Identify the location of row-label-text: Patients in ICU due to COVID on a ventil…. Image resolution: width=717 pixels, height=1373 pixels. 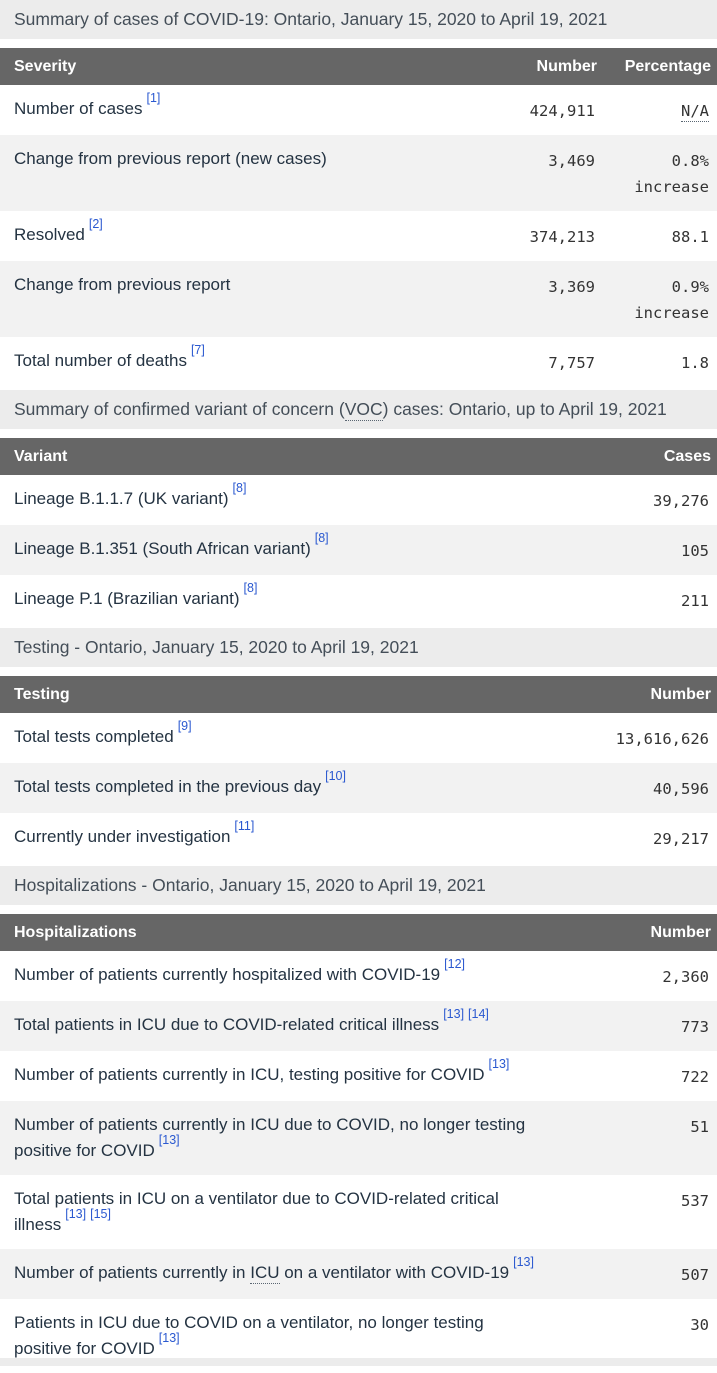
(249, 1335).